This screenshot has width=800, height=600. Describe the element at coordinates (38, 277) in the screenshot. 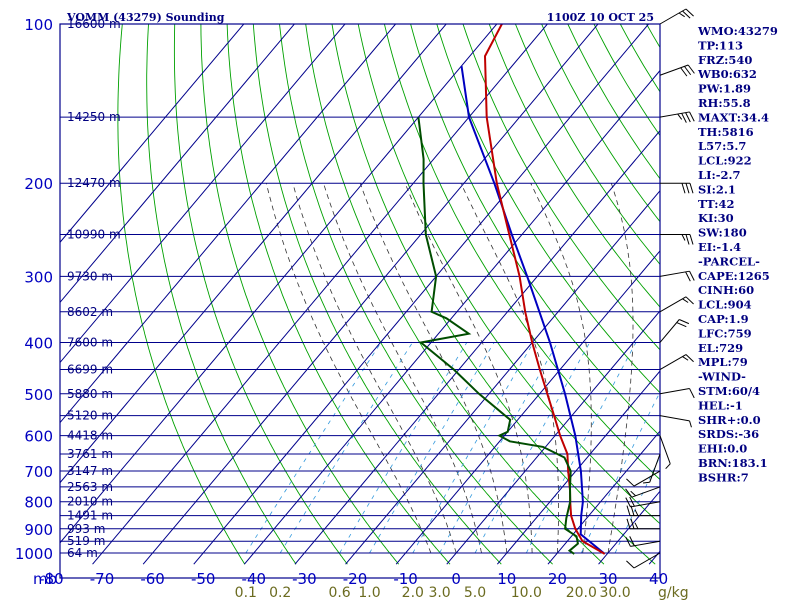

I see `pressure-tick-label: 300` at that location.